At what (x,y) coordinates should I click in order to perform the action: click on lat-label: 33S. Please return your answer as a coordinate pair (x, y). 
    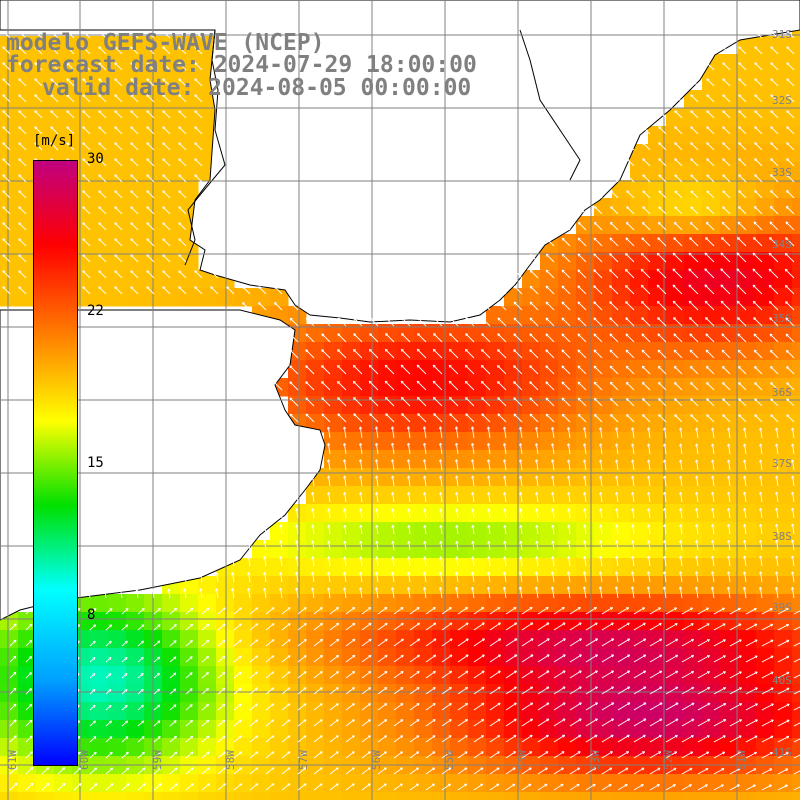
    Looking at the image, I should click on (782, 172).